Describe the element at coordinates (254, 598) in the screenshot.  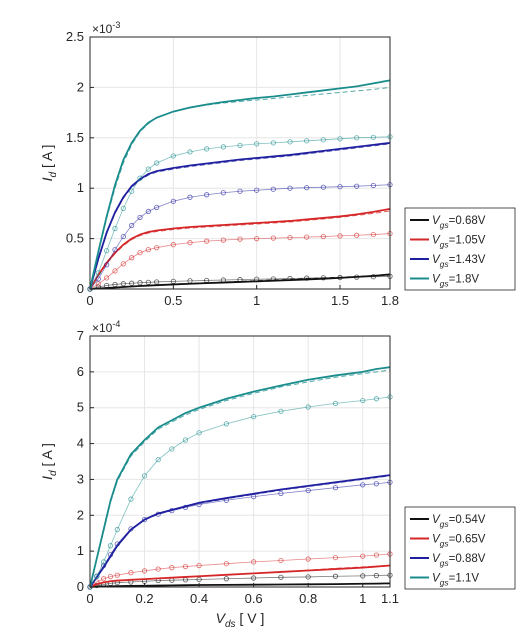
I see `x-tick-label: 0.6` at that location.